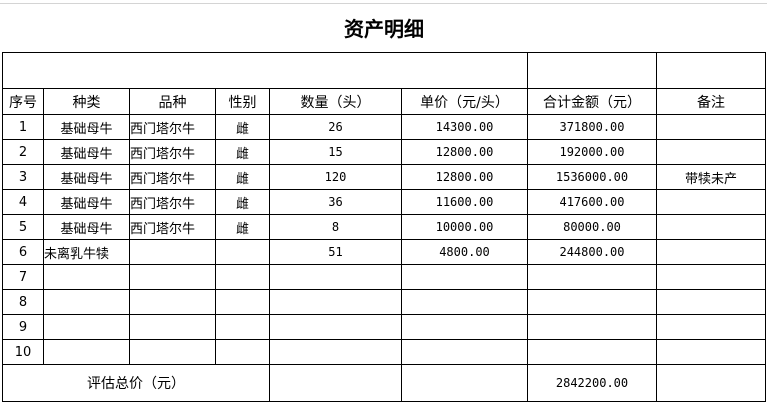 This screenshot has width=767, height=406. Describe the element at coordinates (335, 177) in the screenshot. I see `quantity-cell: 120` at that location.